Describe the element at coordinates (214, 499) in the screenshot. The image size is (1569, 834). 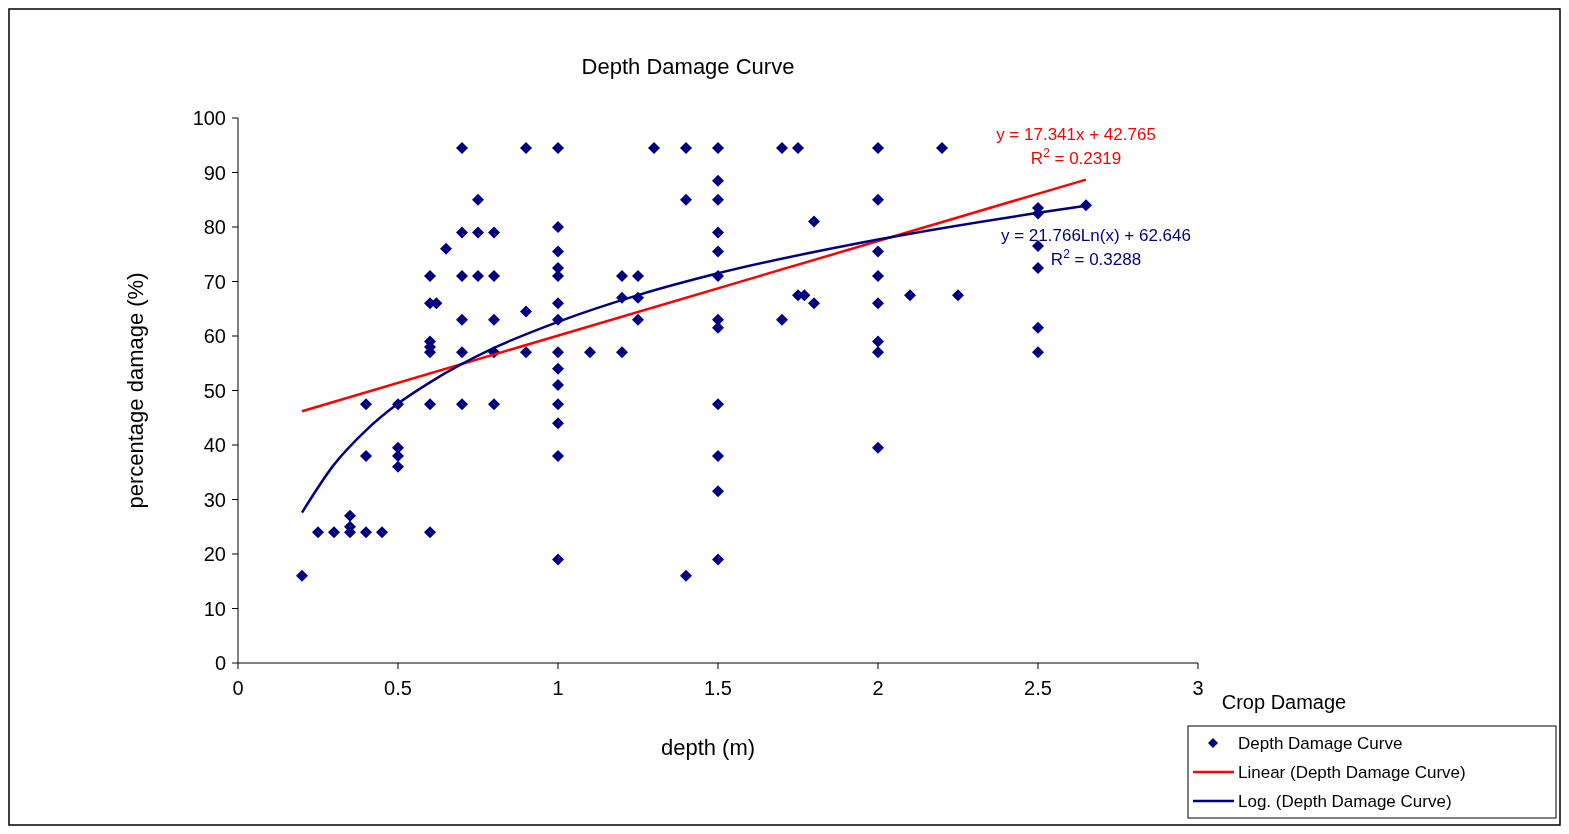
I see `y-tick-label: 30` at that location.